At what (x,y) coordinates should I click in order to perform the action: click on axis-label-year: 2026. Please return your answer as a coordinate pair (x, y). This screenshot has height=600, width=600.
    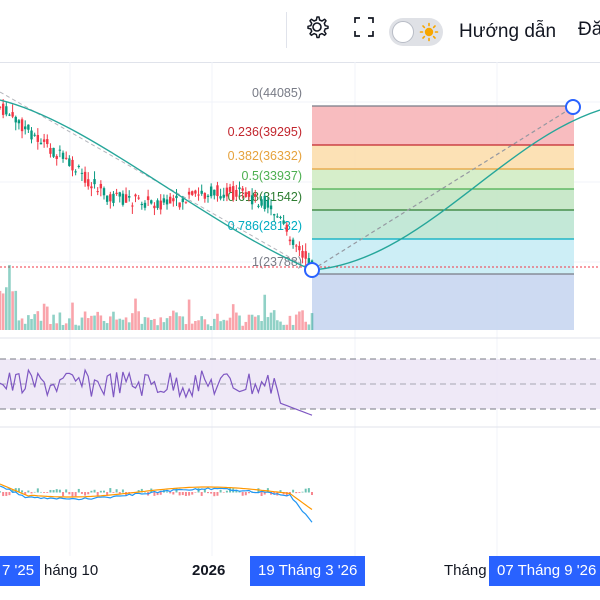
    Looking at the image, I should click on (209, 570).